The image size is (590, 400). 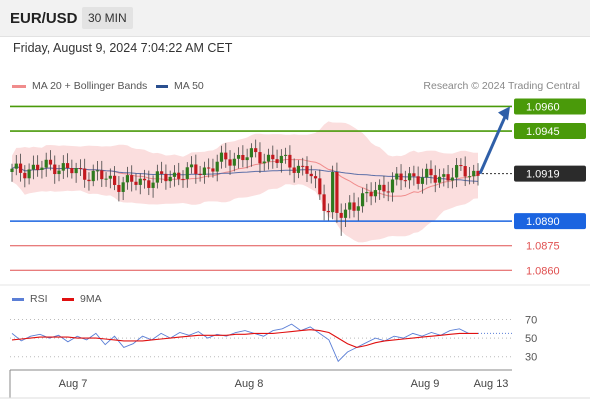 What do you see at coordinates (493, 144) in the screenshot?
I see `target-arrow-shaft` at bounding box center [493, 144].